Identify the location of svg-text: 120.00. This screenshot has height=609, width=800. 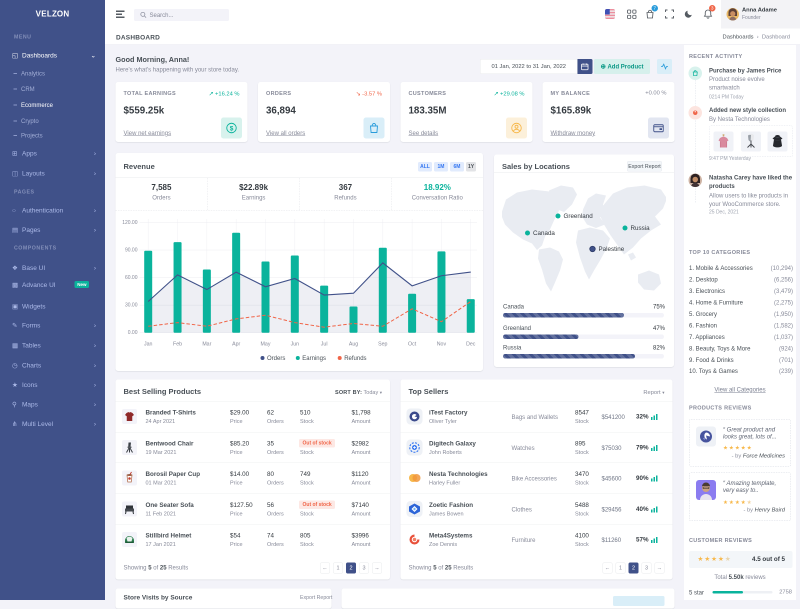
(130, 223).